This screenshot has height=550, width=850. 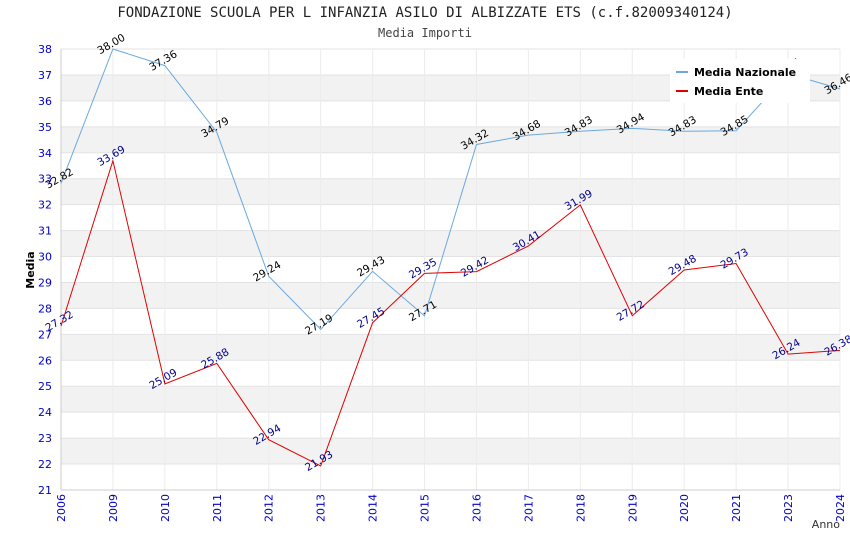 What do you see at coordinates (267, 272) in the screenshot?
I see `data-label: 29.24` at bounding box center [267, 272].